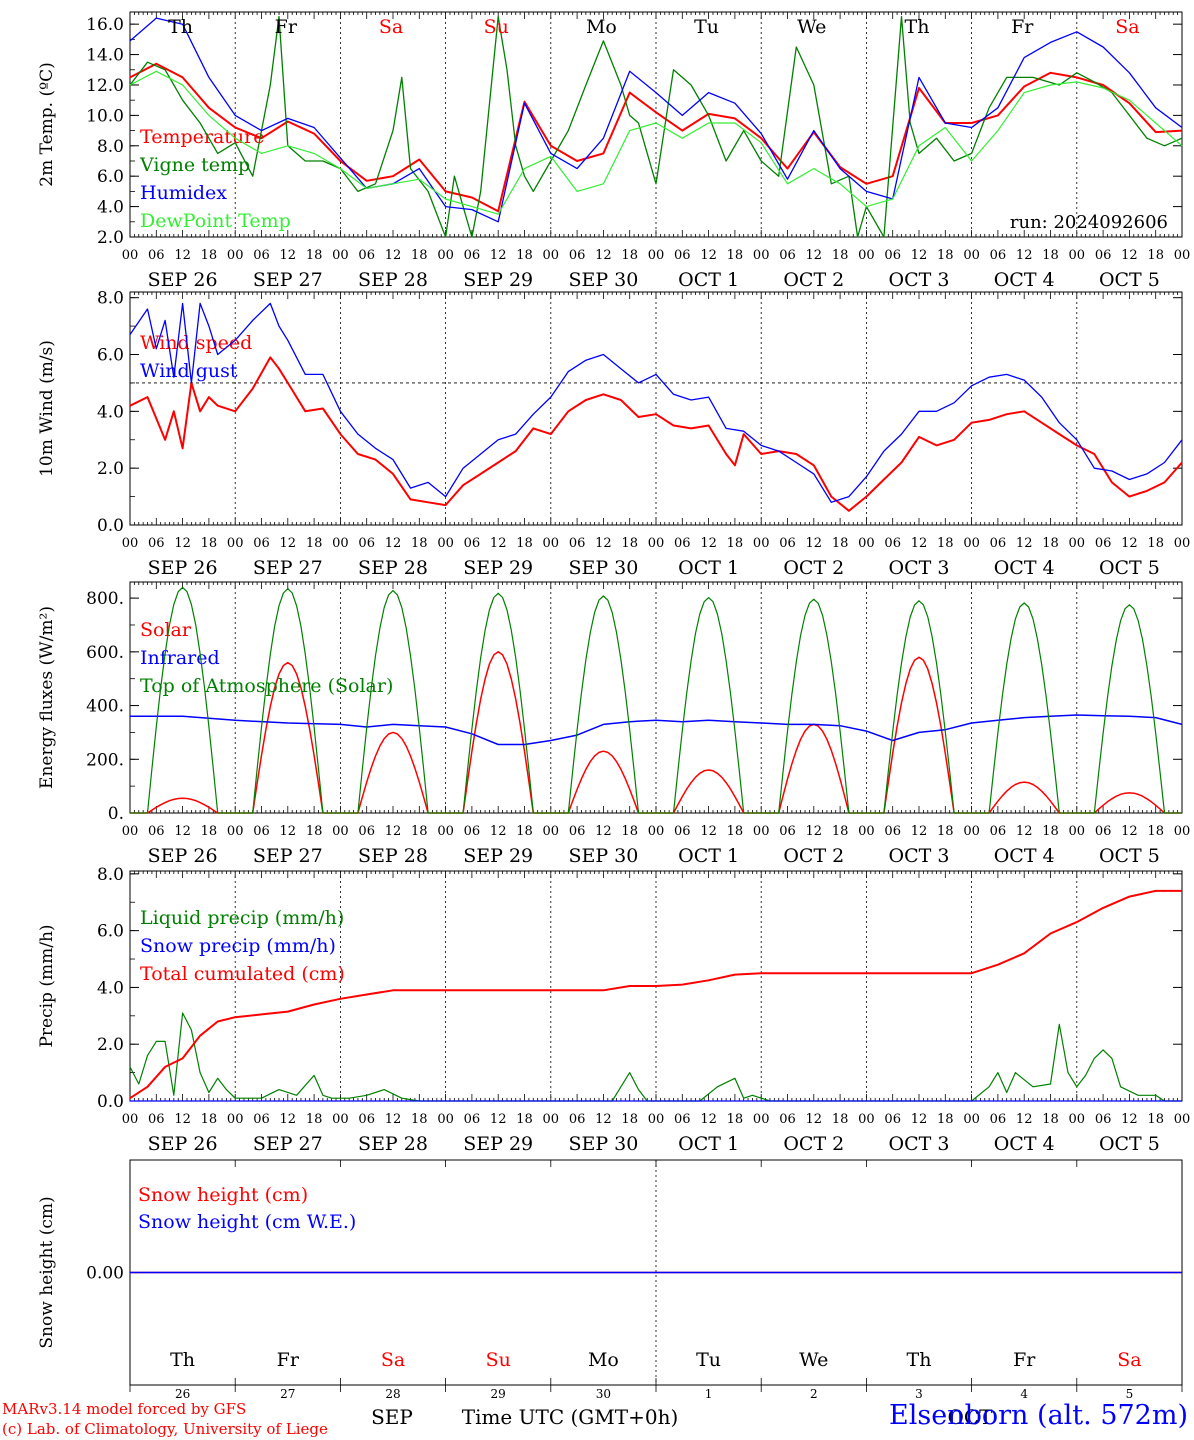 Image resolution: width=1194 pixels, height=1440 pixels. What do you see at coordinates (1024, 280) in the screenshot?
I see `date-label: OCT 4` at bounding box center [1024, 280].